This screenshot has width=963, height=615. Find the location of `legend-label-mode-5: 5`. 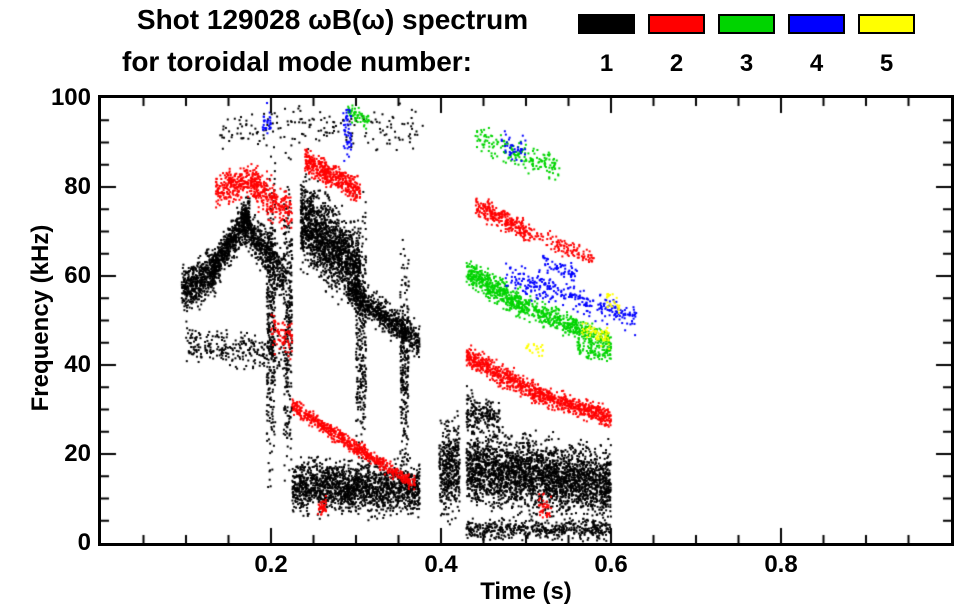

legend-label-mode-5: 5 is located at coordinates (886, 63).